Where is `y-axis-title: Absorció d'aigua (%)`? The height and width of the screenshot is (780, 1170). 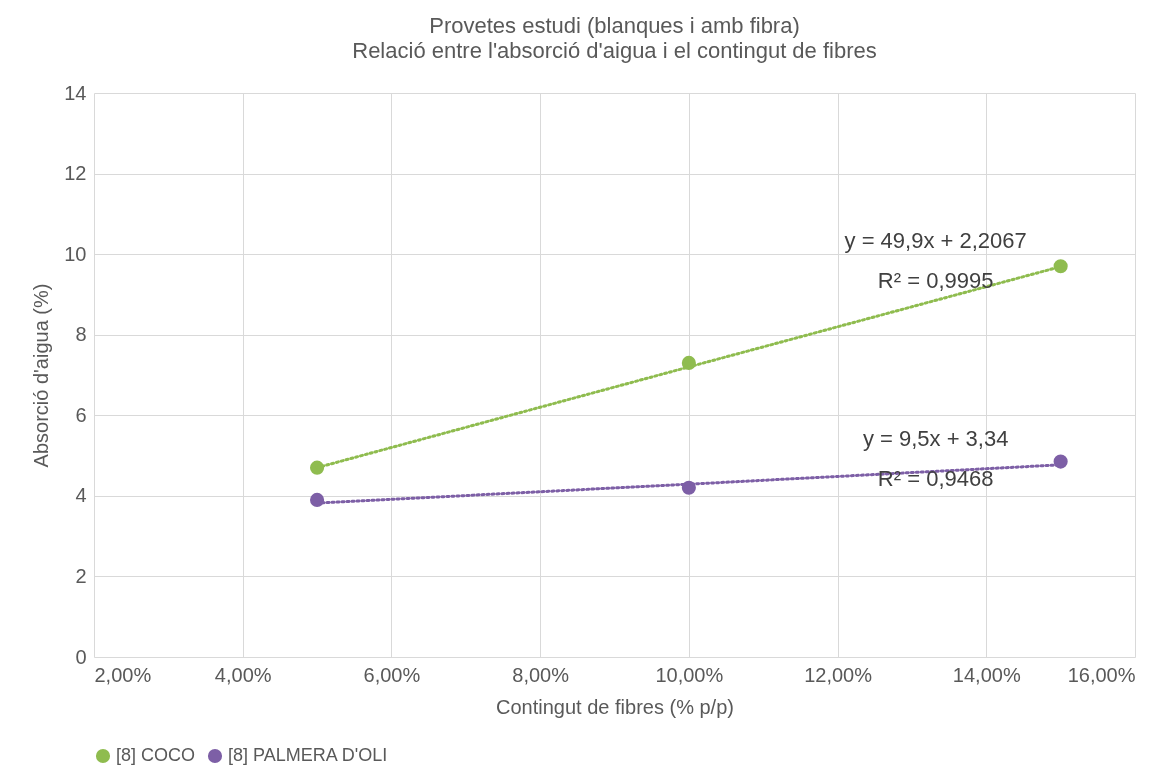 y-axis-title: Absorció d'aigua (%) is located at coordinates (41, 375).